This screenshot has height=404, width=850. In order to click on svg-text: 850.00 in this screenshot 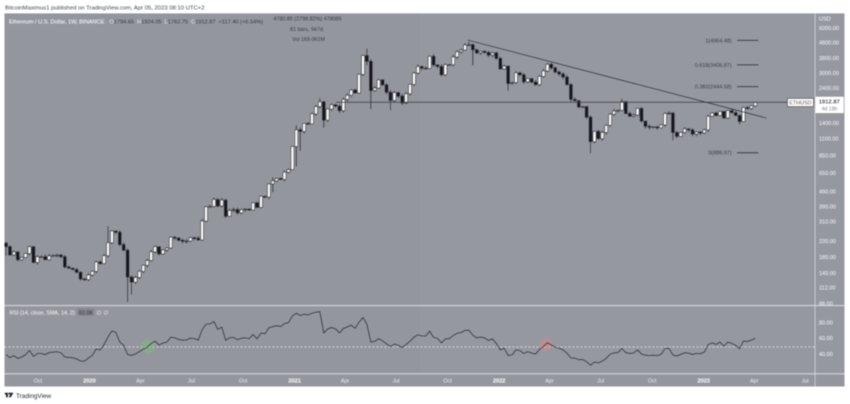, I will do `click(827, 157)`.